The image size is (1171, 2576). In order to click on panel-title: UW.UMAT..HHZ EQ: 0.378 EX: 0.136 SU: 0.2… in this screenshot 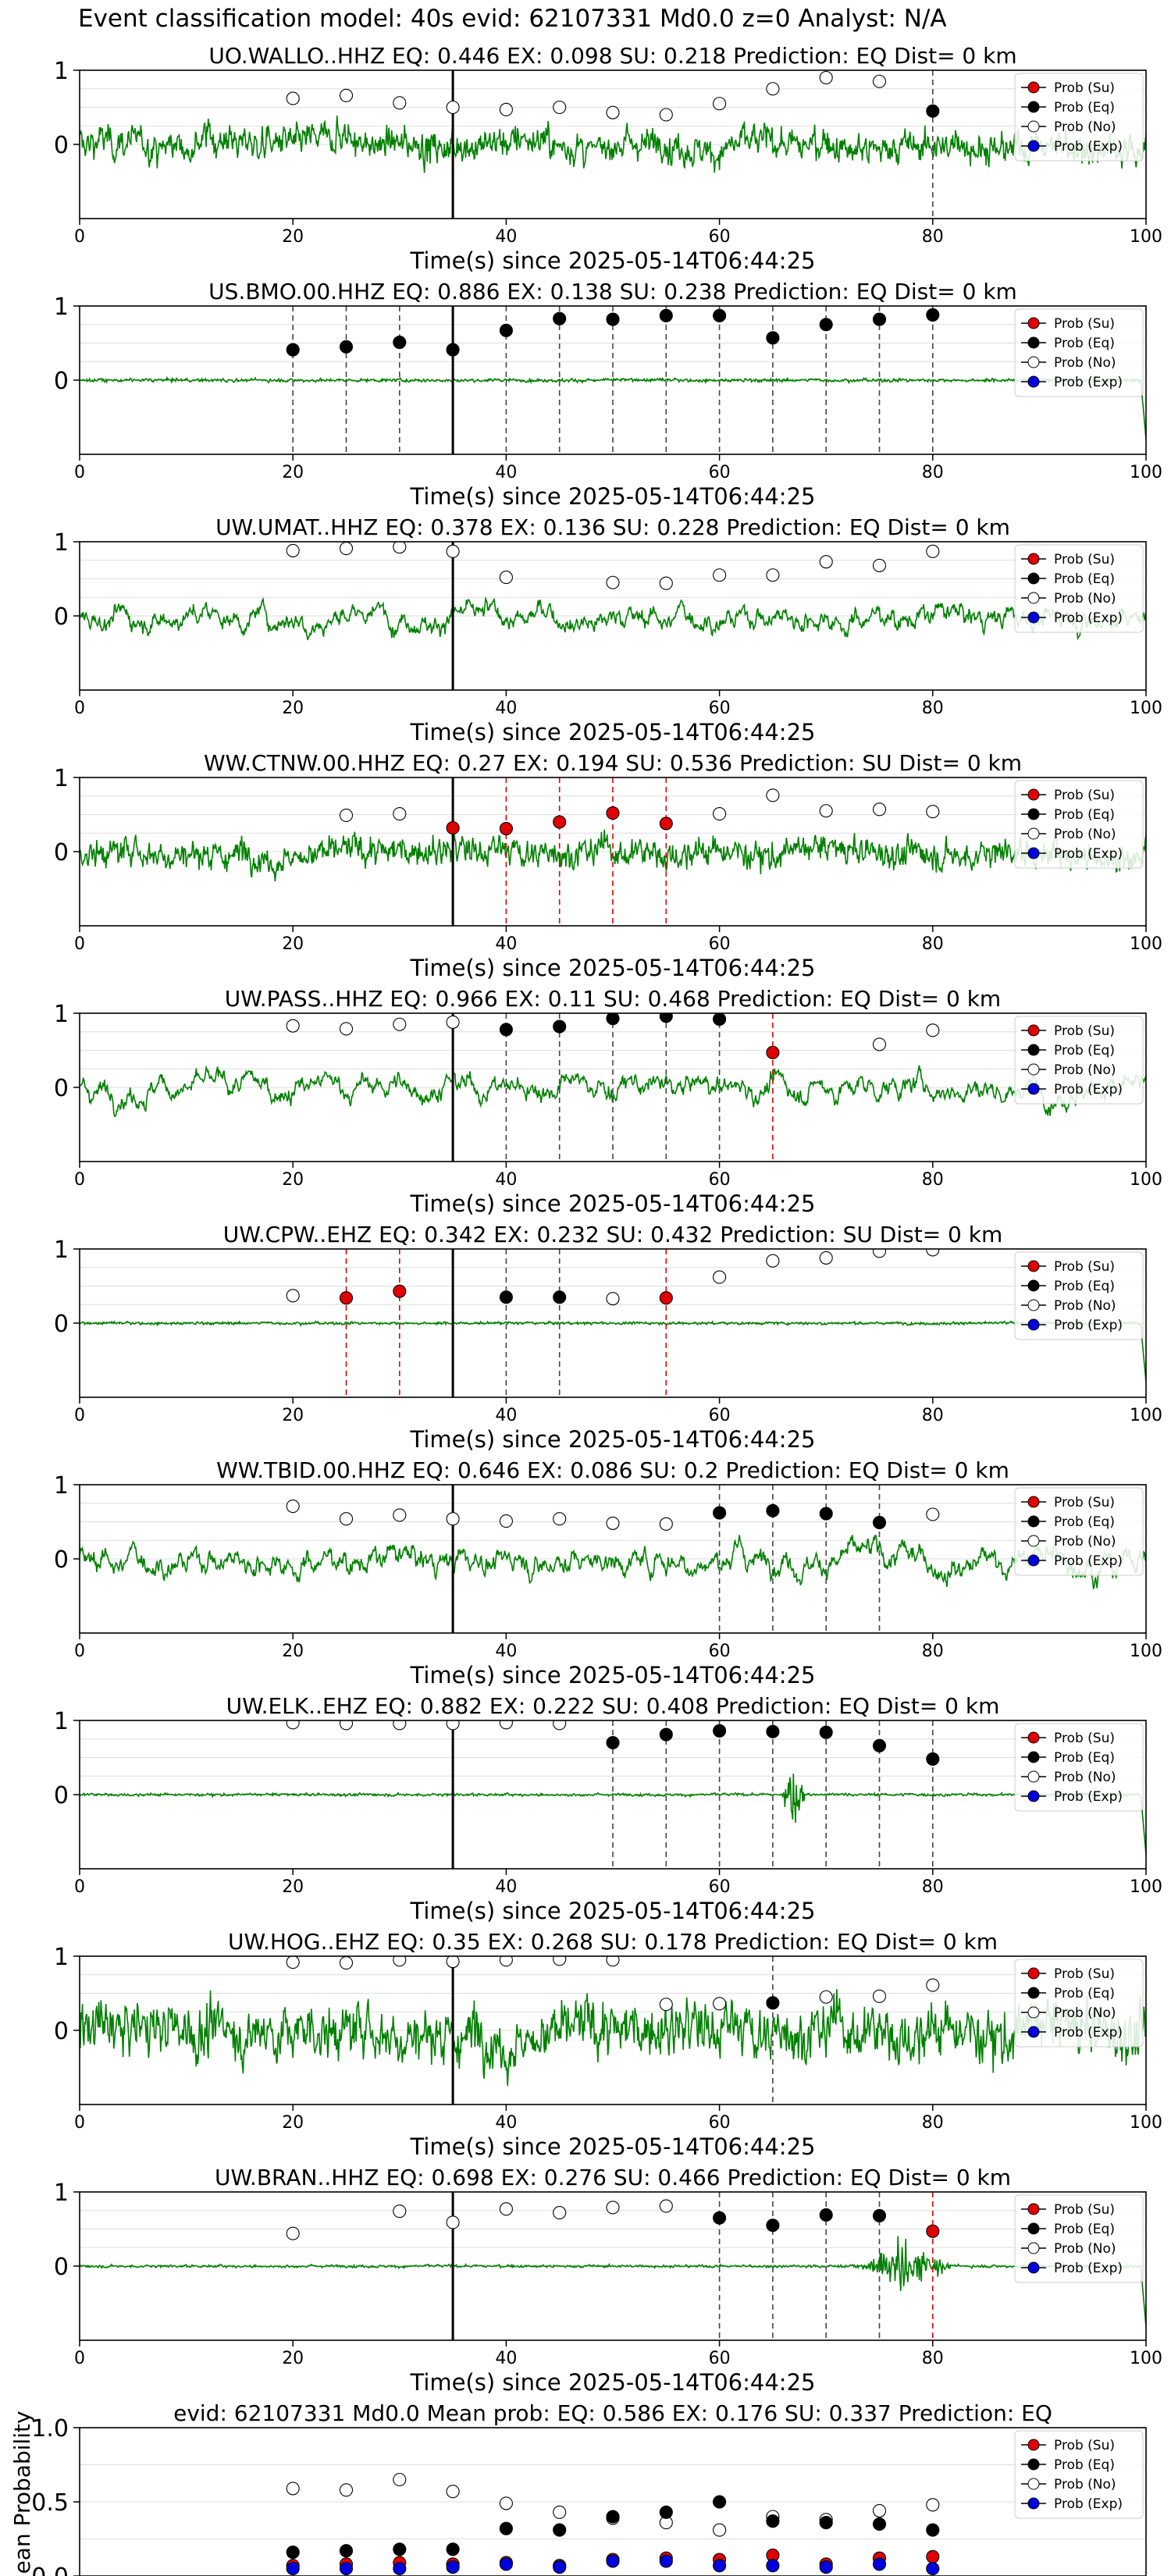, I will do `click(612, 527)`.